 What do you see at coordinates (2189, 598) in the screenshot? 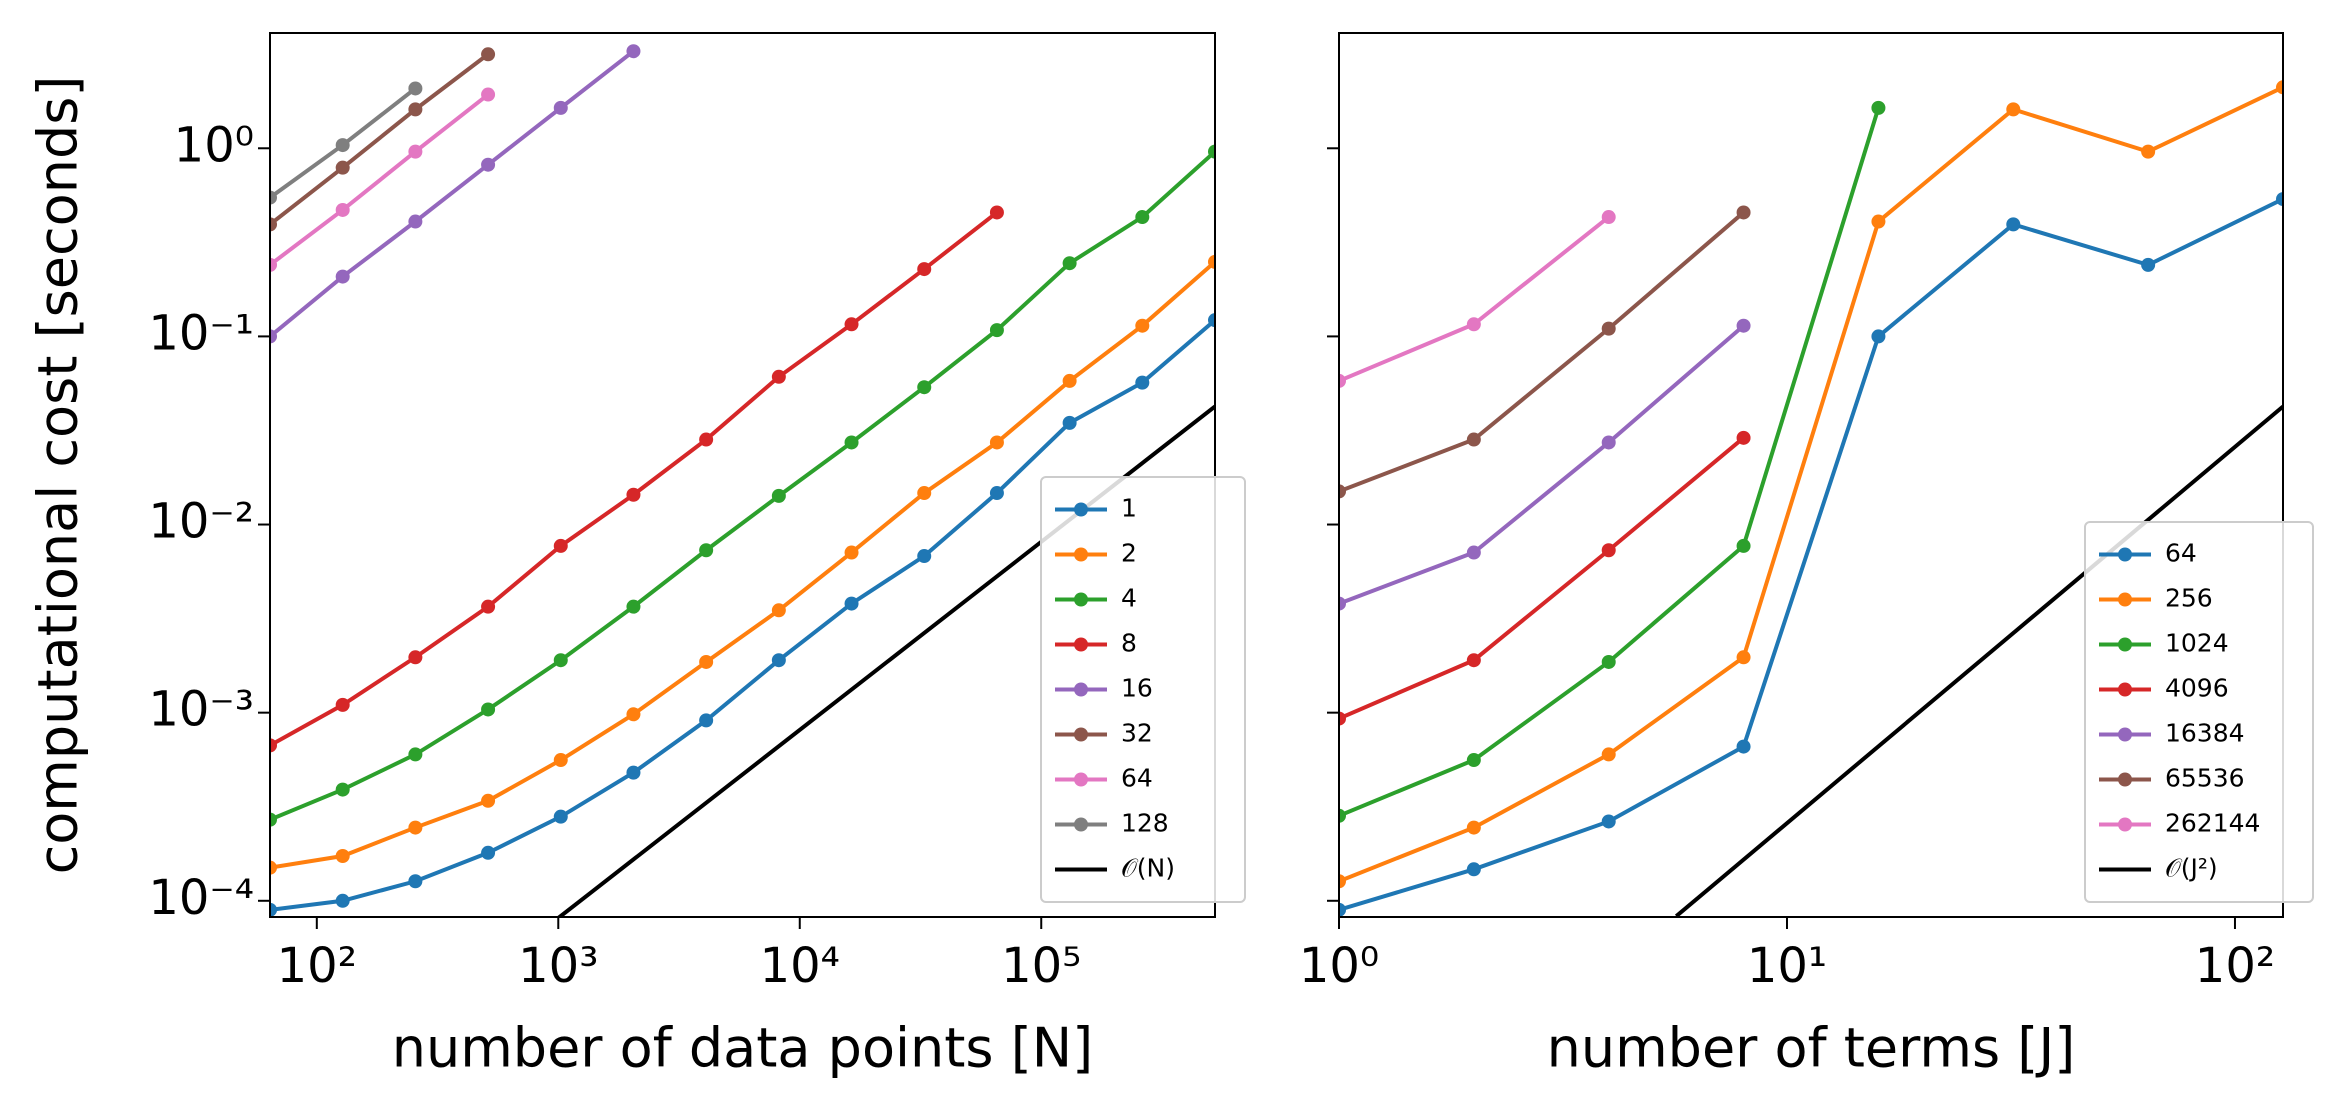
I see `legend-label: 256` at bounding box center [2189, 598].